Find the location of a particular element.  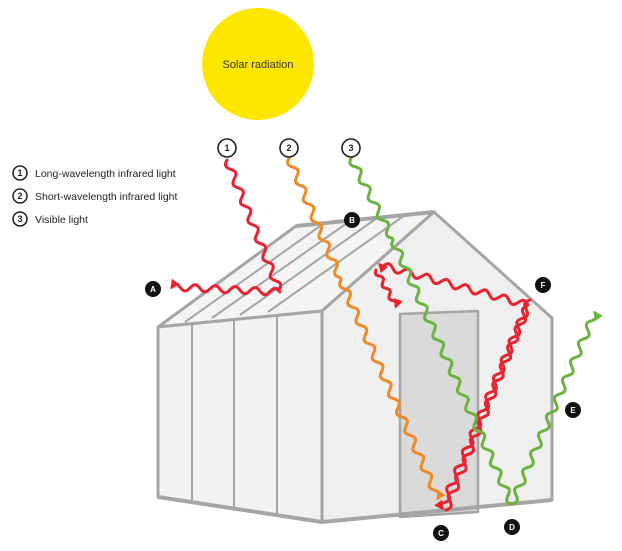

svg-text: B is located at coordinates (352, 220).